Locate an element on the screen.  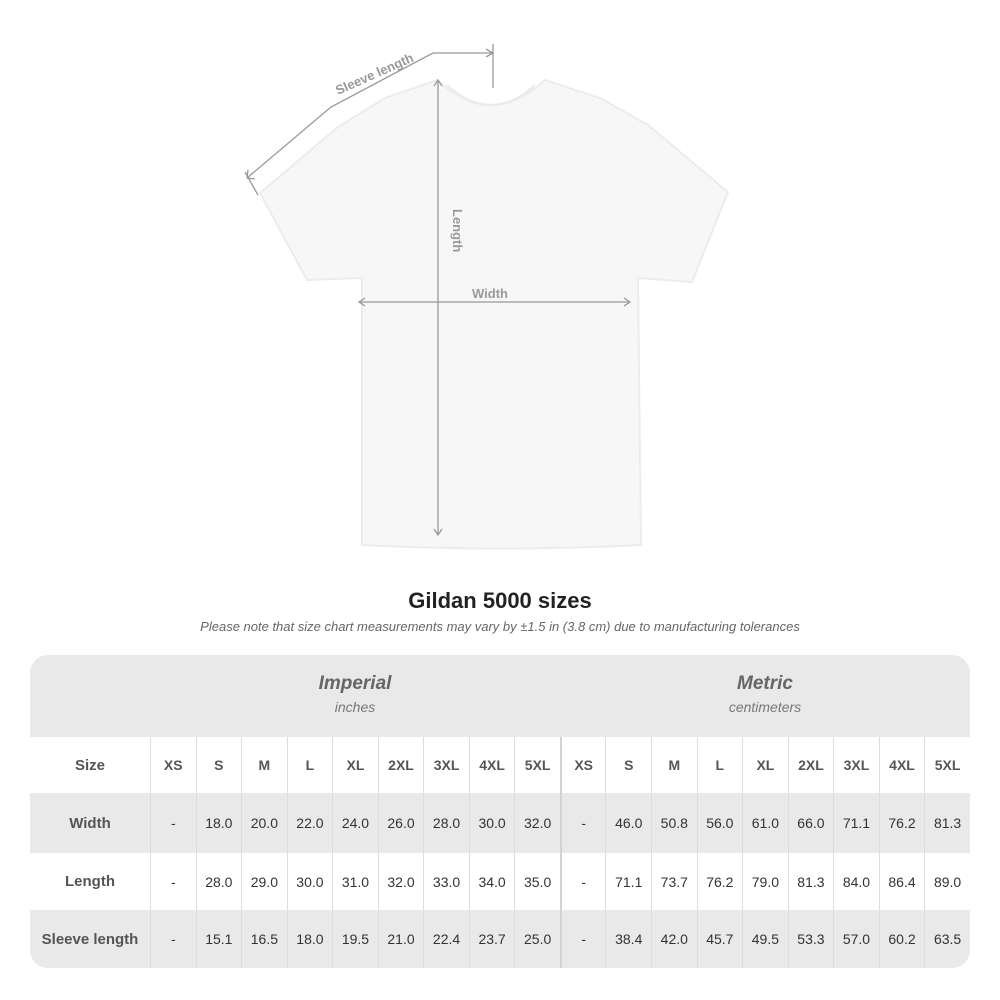
row-label: Size is located at coordinates (89, 765).